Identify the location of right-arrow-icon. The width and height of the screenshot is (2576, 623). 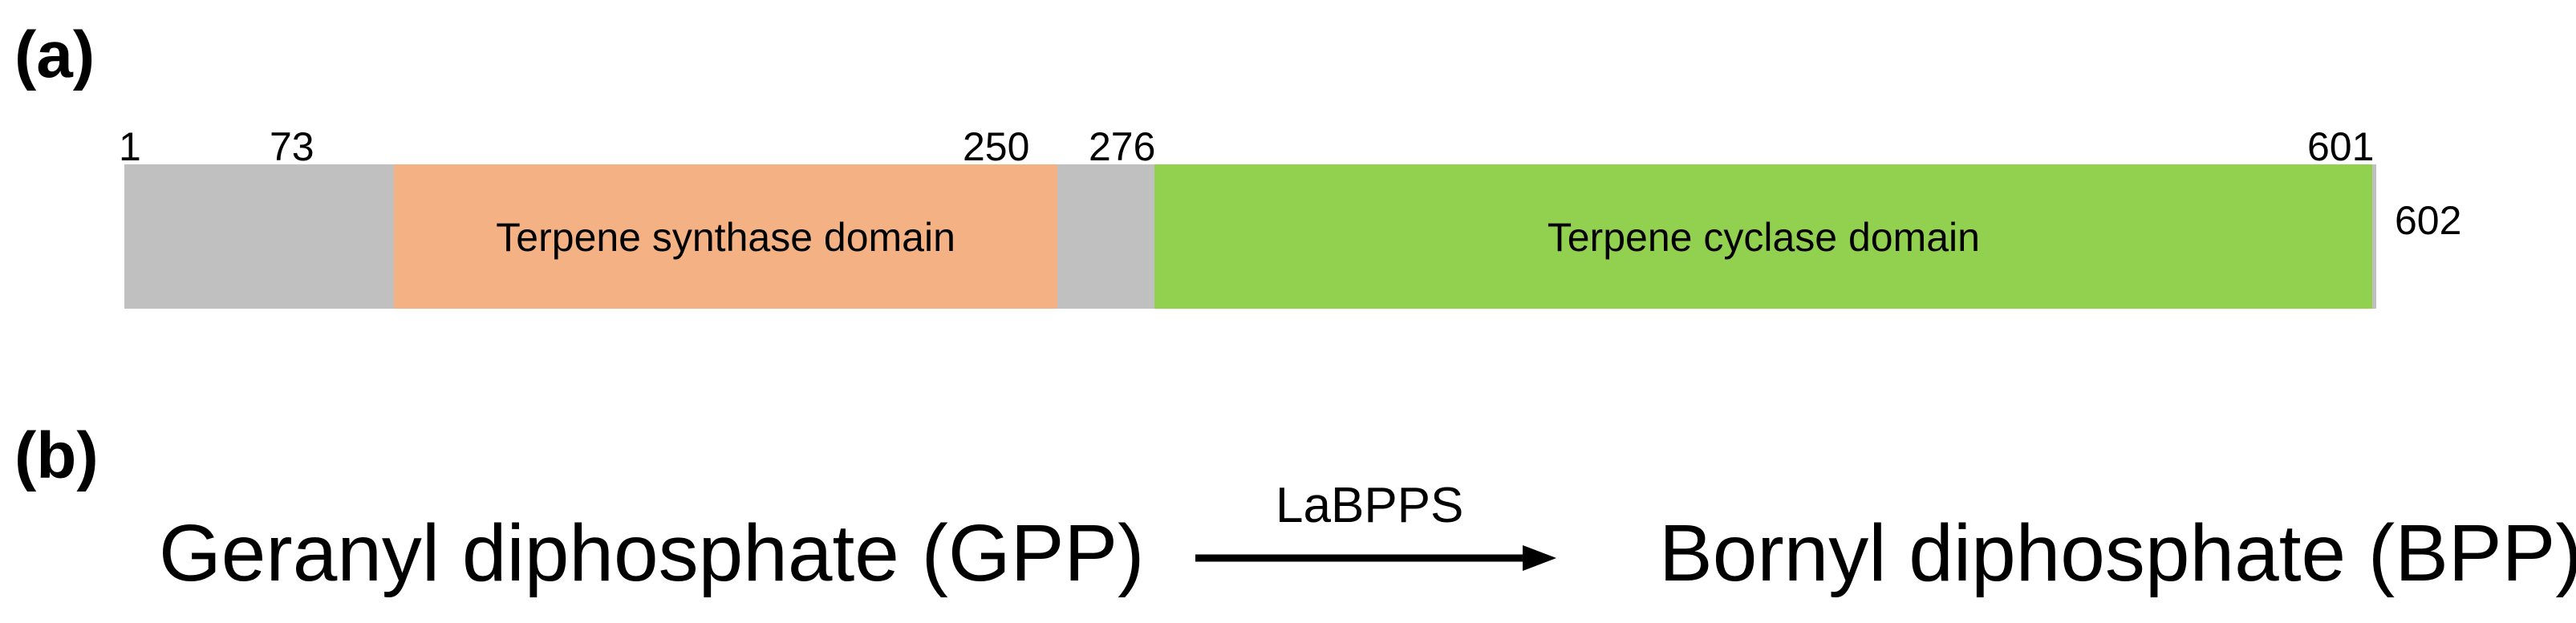
(1375, 558).